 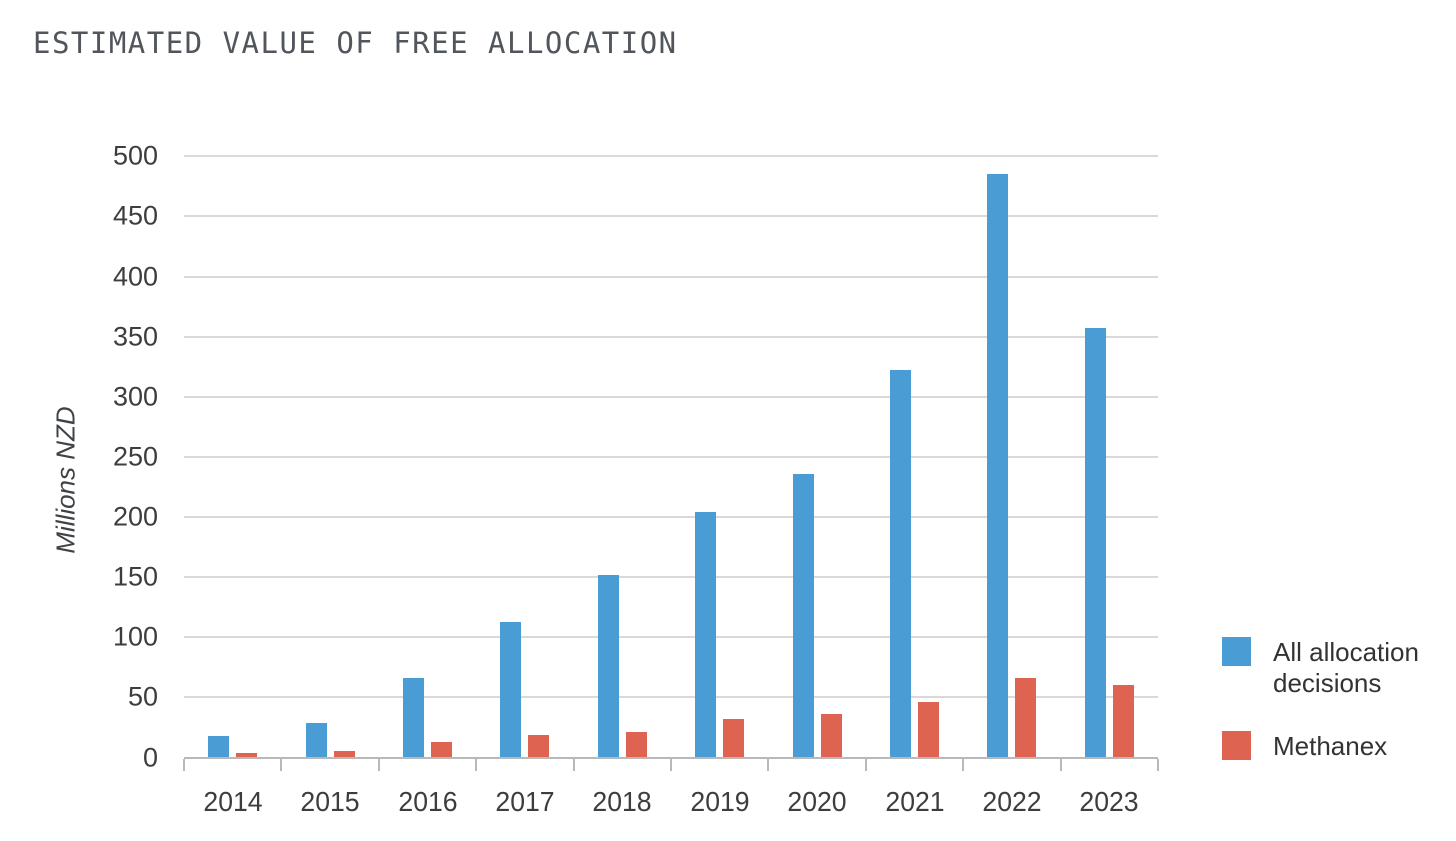 I want to click on x-axis-line, so click(x=671, y=757).